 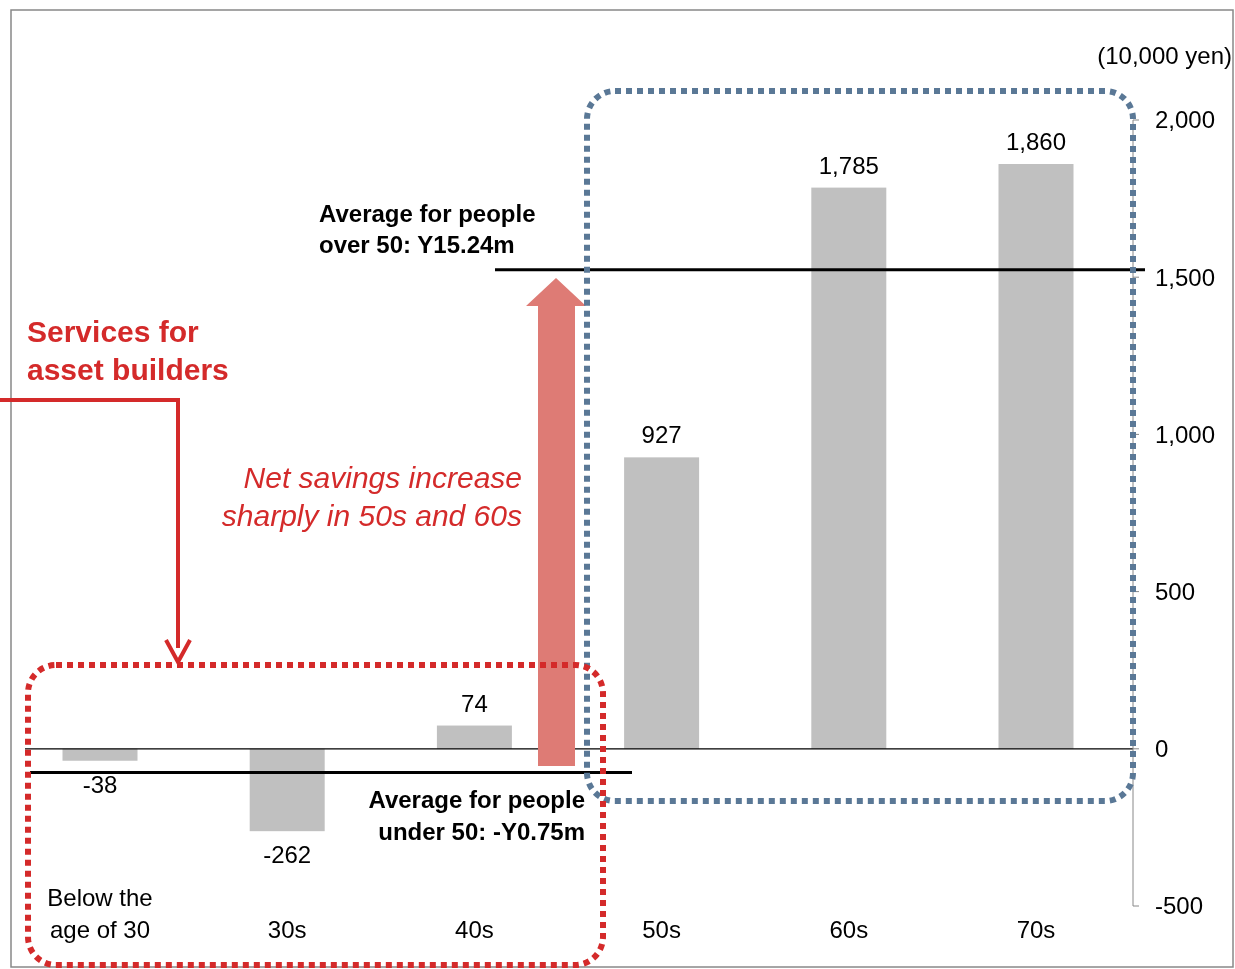 I want to click on data-label: -38, so click(x=100, y=784).